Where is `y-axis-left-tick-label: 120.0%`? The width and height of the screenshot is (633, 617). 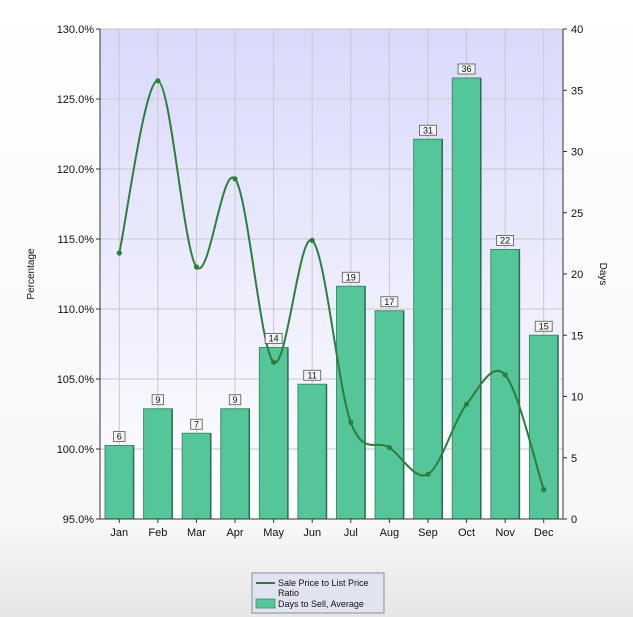 y-axis-left-tick-label: 120.0% is located at coordinates (76, 170).